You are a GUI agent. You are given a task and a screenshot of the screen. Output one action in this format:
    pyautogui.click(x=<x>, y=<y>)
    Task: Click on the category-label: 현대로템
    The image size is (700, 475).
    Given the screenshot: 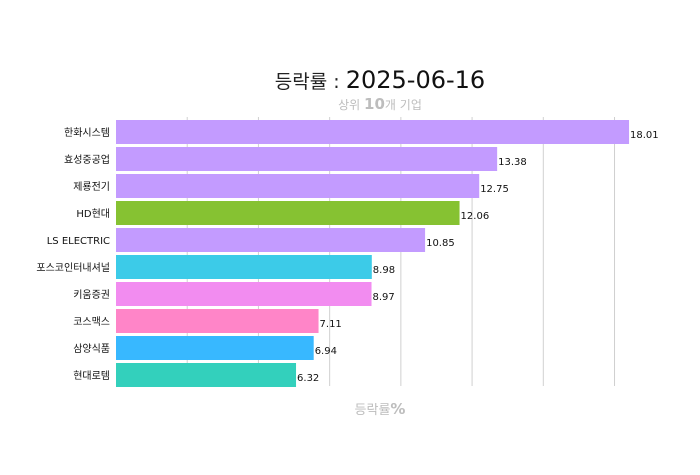 What is the action you would take?
    pyautogui.click(x=91, y=376)
    